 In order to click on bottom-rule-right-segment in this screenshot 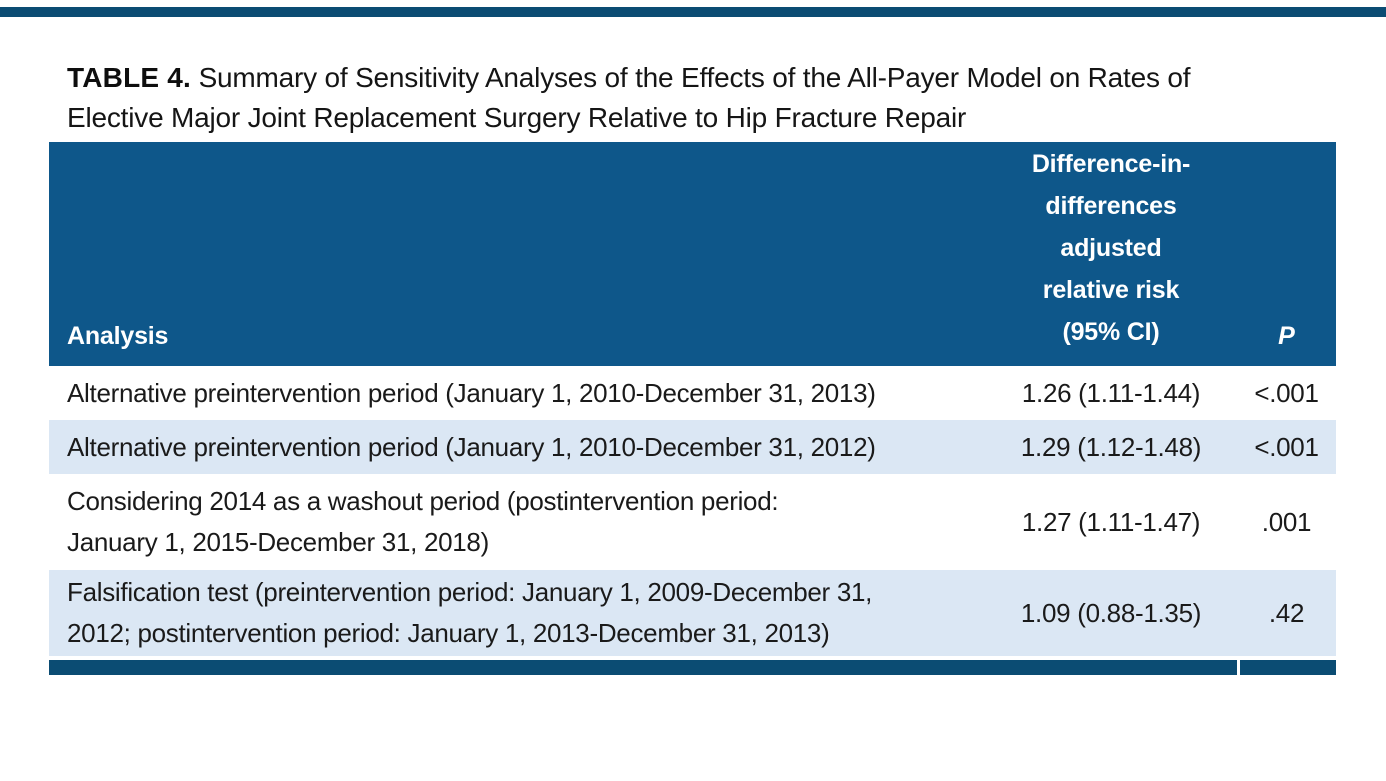, I will do `click(1288, 667)`.